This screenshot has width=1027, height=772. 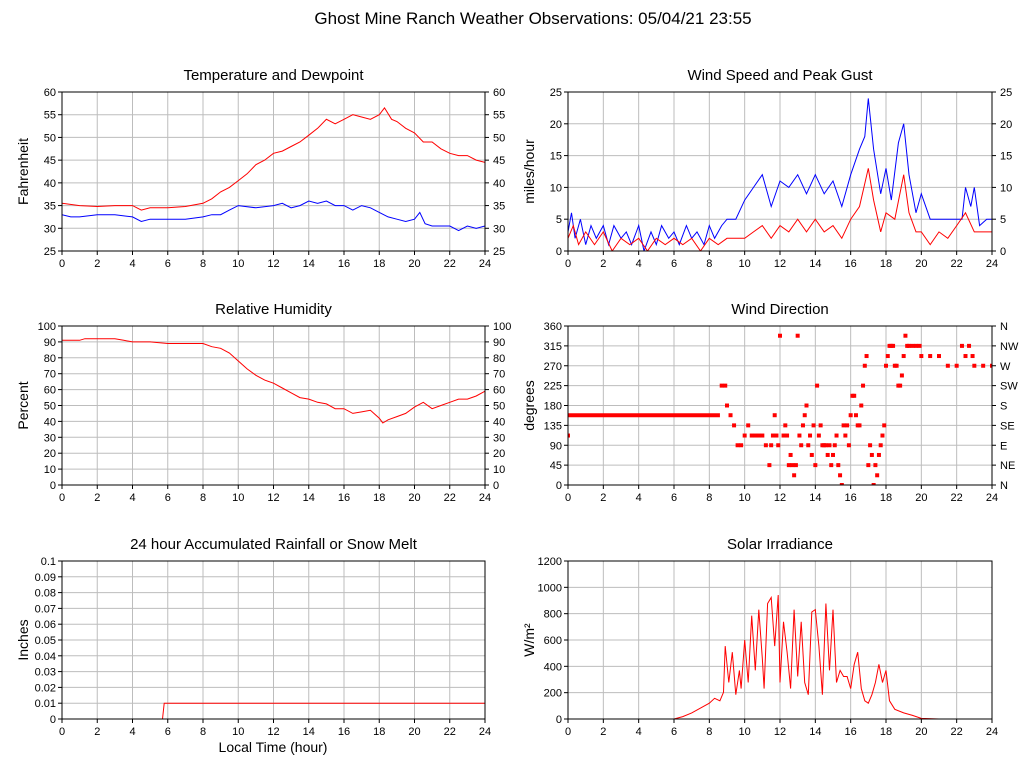 I want to click on right-tick-label: 10, so click(x=1006, y=188).